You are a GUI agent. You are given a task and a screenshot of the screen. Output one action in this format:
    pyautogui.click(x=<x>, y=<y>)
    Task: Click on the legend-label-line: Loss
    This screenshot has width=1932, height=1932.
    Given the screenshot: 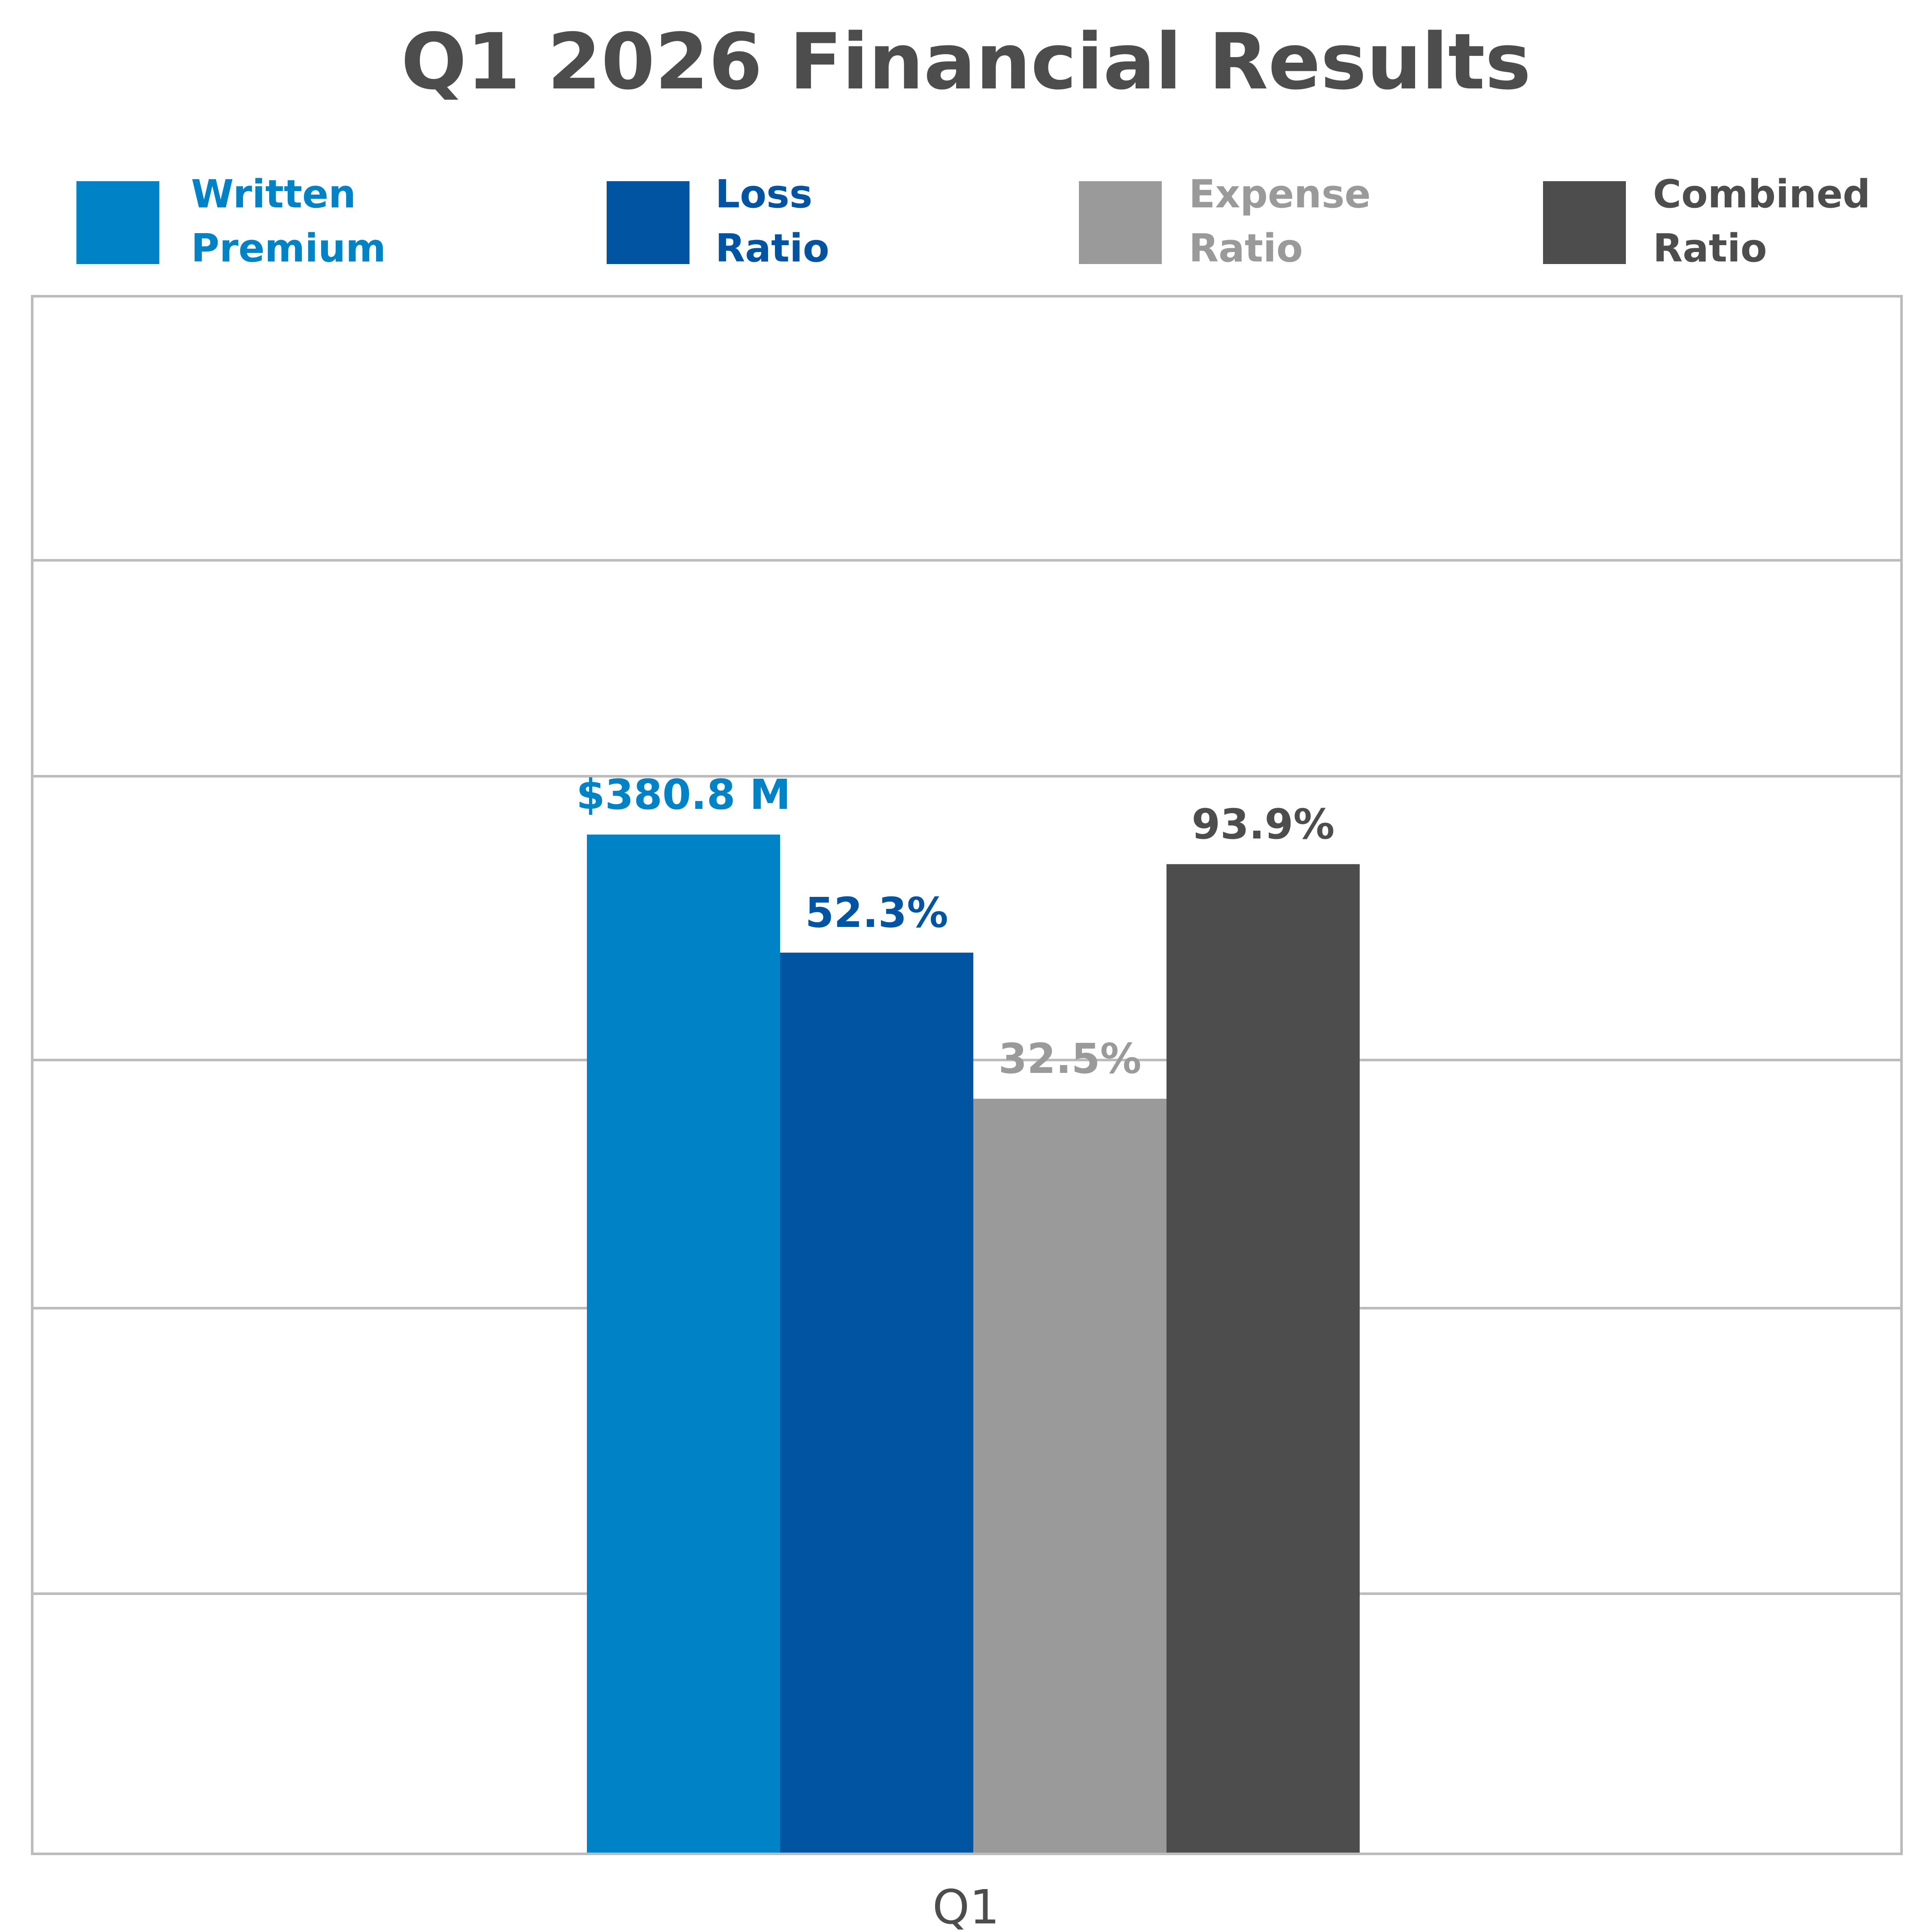 What is the action you would take?
    pyautogui.click(x=764, y=194)
    